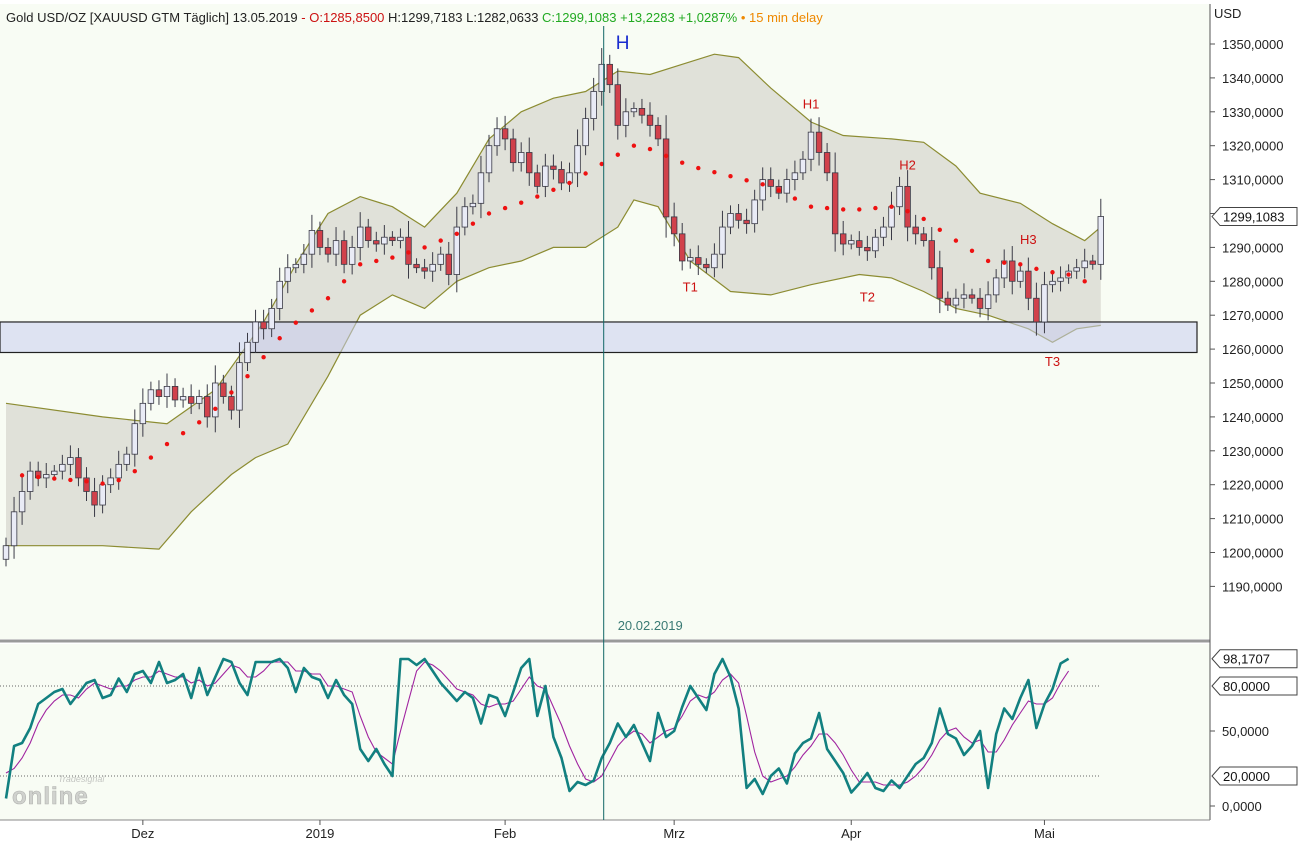  I want to click on stoch-last-badge-box, so click(1254, 659).